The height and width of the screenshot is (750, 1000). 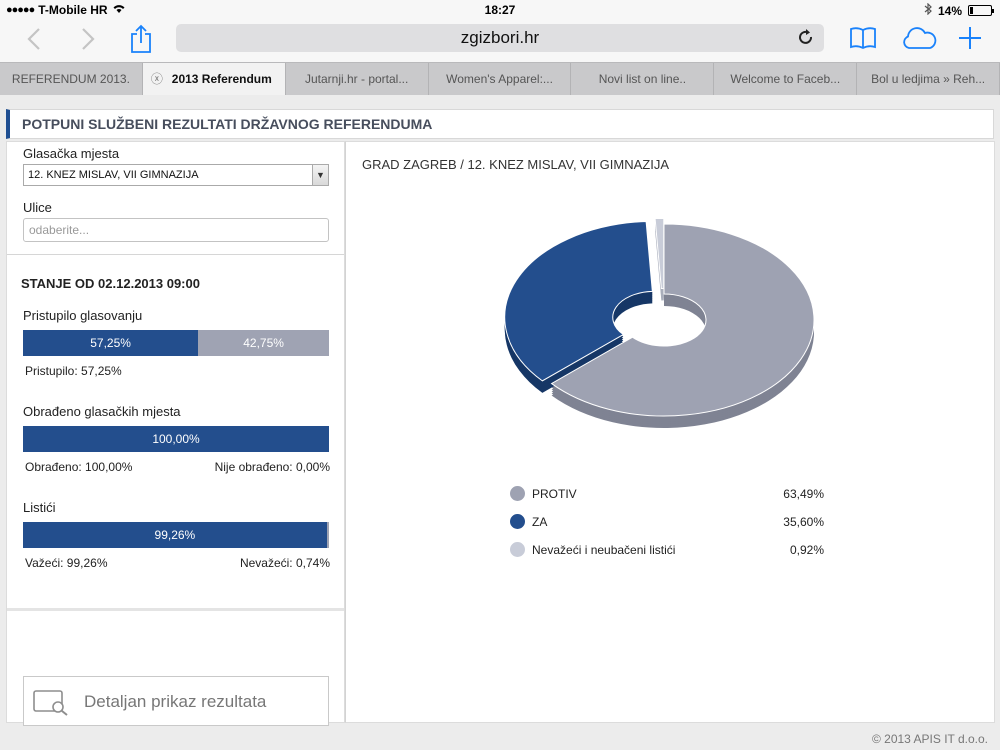 What do you see at coordinates (929, 739) in the screenshot?
I see `footer-copyright: © 2013 APIS IT d.o.o.` at bounding box center [929, 739].